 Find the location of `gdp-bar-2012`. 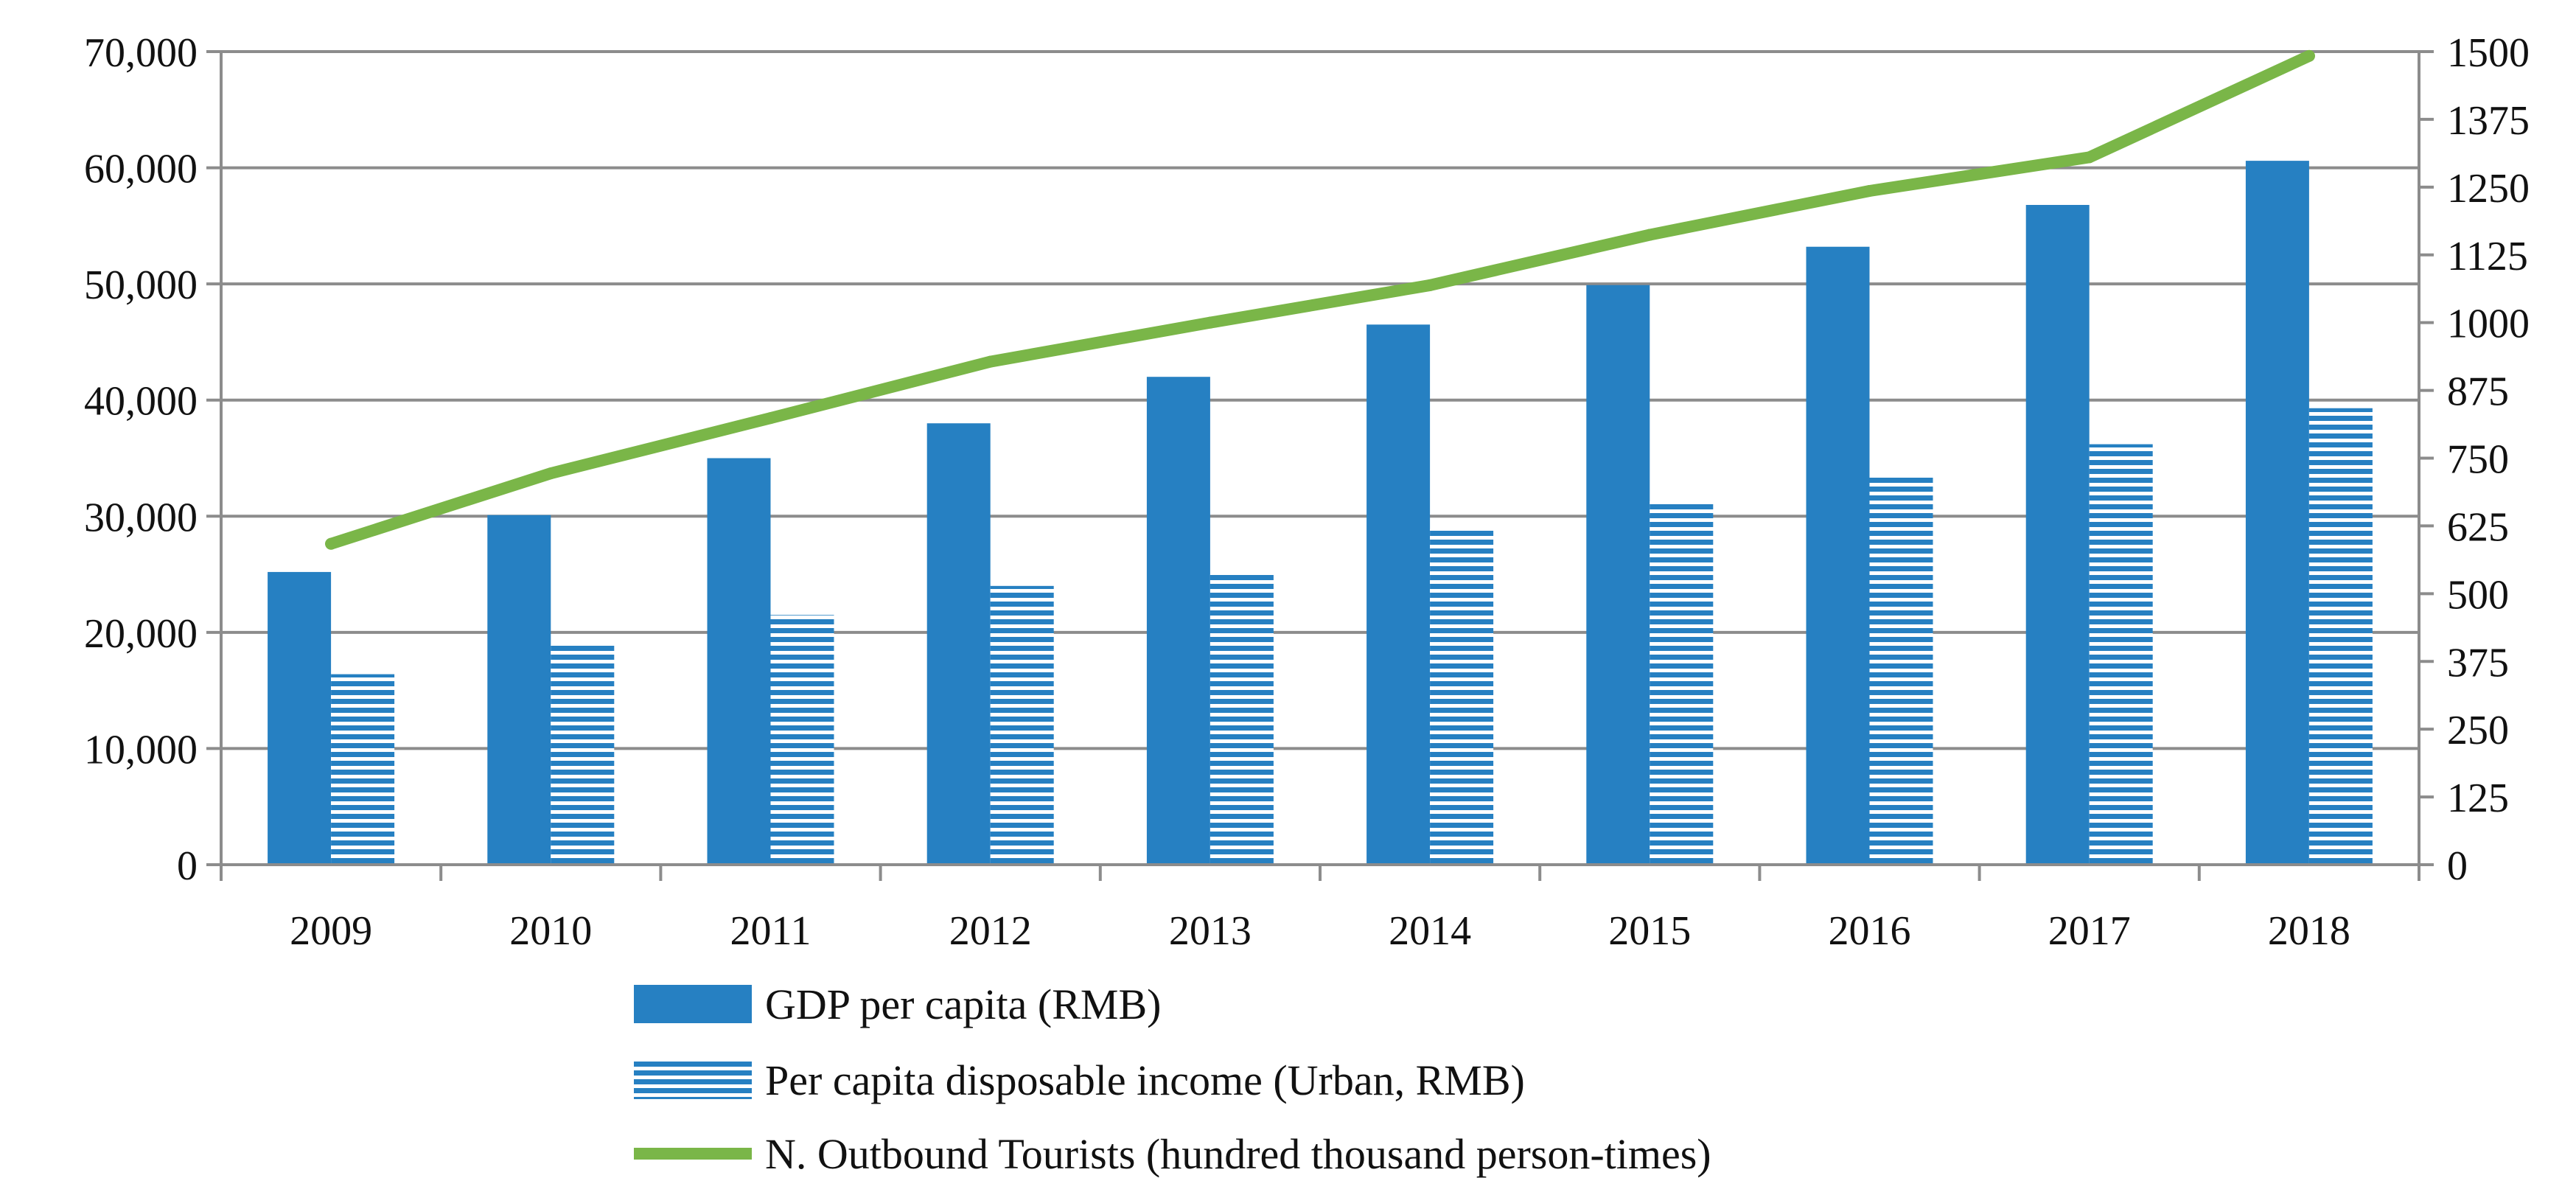

gdp-bar-2012 is located at coordinates (958, 644).